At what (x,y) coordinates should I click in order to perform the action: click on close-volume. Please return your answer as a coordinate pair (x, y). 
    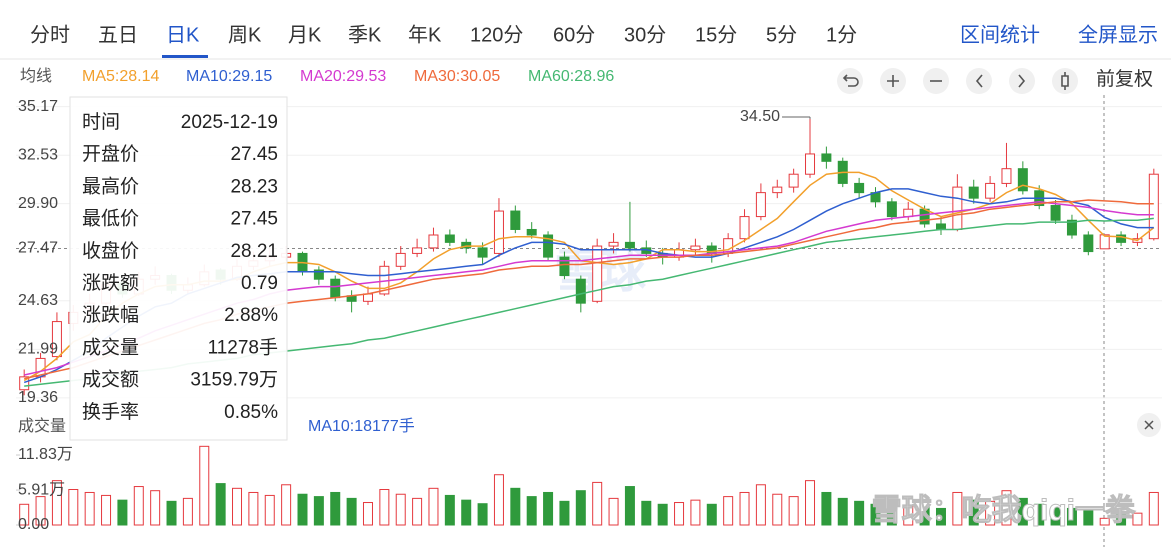
    Looking at the image, I should click on (1149, 425).